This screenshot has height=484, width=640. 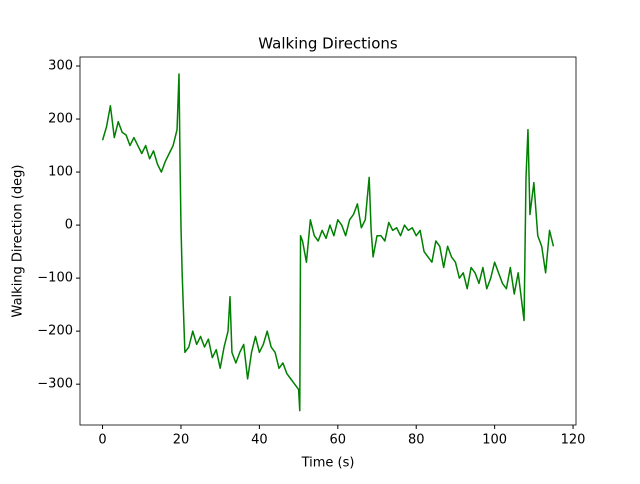 What do you see at coordinates (69, 225) in the screenshot?
I see `y-tick-label: 0` at bounding box center [69, 225].